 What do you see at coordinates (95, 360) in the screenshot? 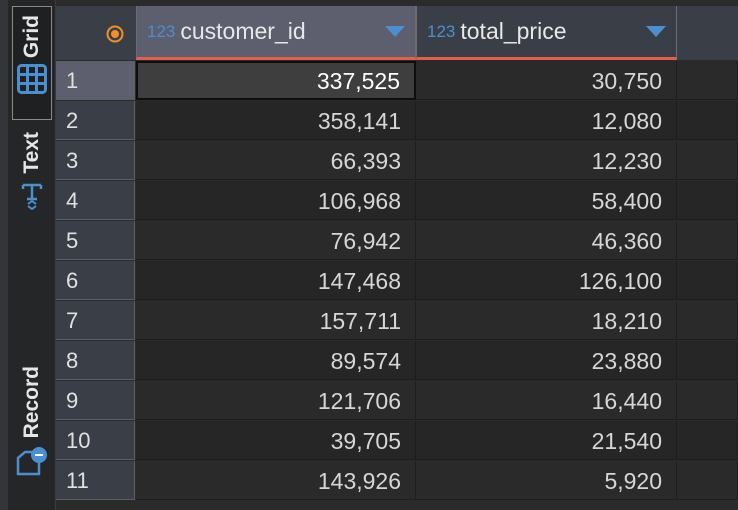
I see `row-number: 8` at bounding box center [95, 360].